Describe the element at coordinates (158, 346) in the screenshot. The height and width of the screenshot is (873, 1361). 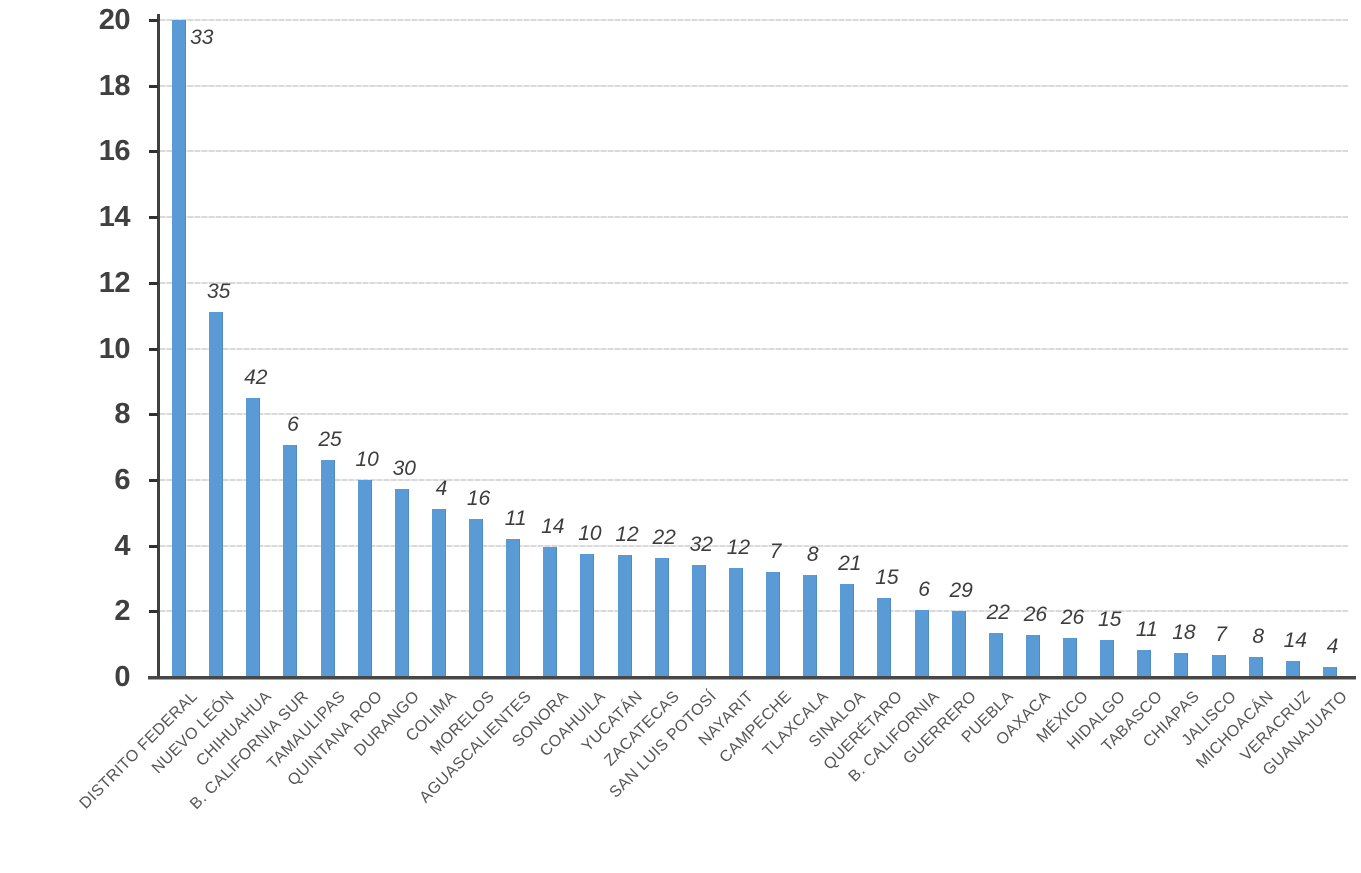
I see `y-axis-line` at that location.